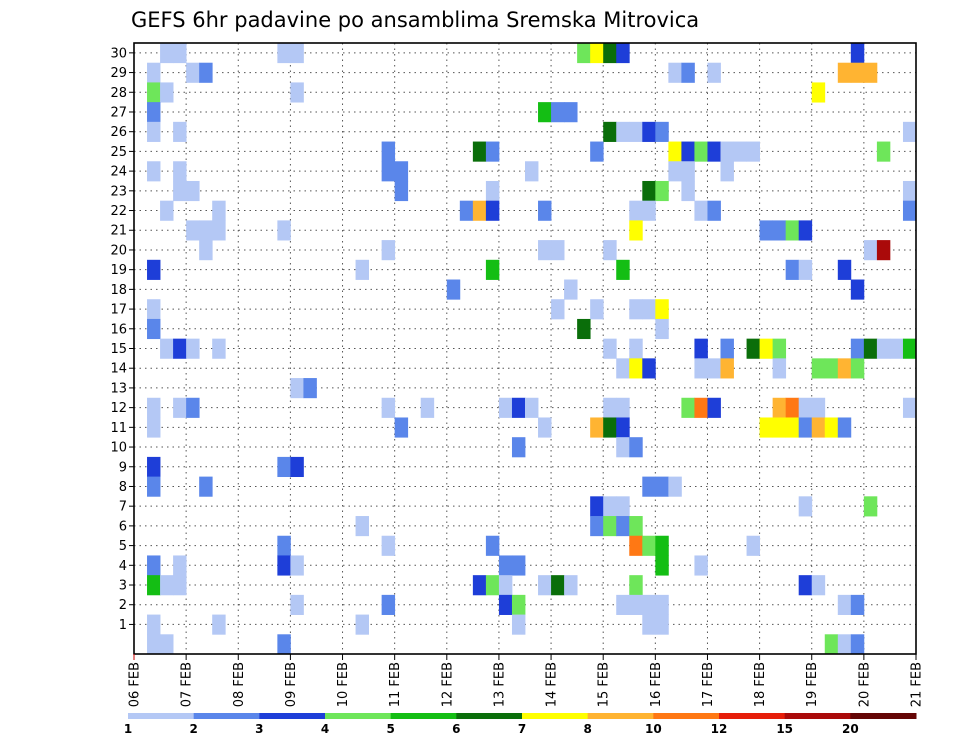 Image resolution: width=960 pixels, height=742 pixels. What do you see at coordinates (123, 526) in the screenshot?
I see `y-tick-label: 6` at bounding box center [123, 526].